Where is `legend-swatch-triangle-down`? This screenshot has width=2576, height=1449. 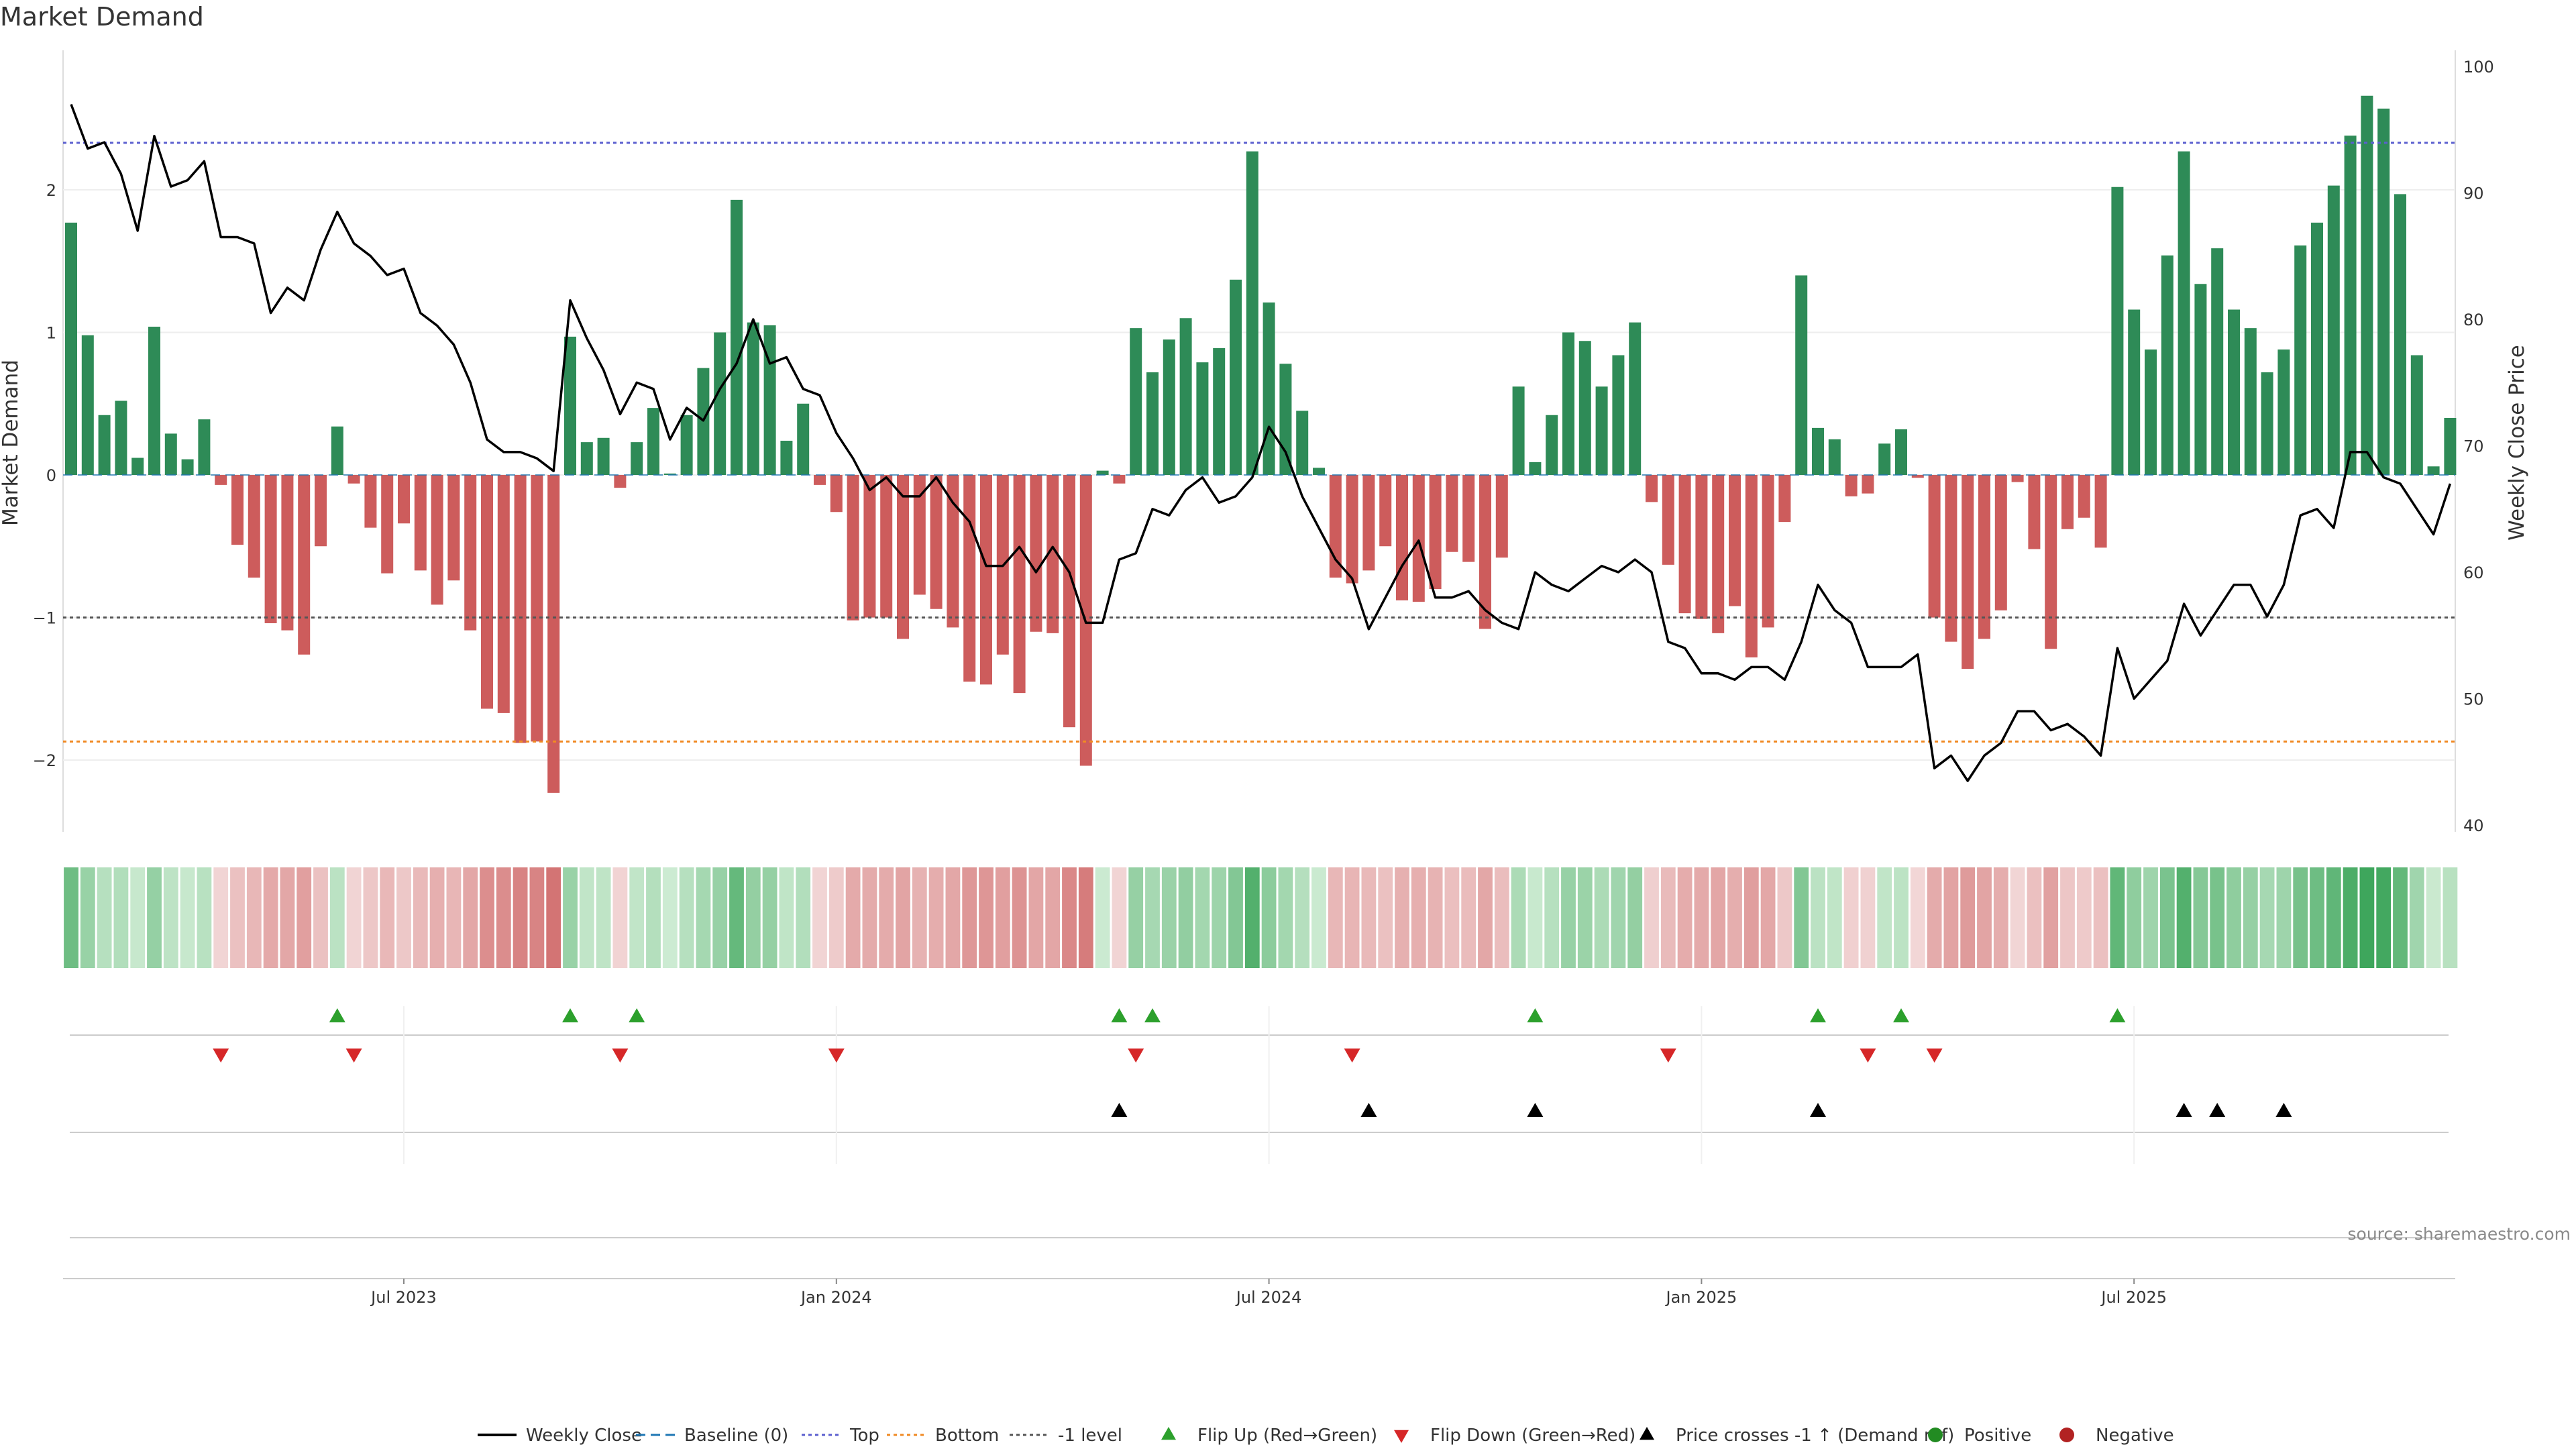
legend-swatch-triangle-down is located at coordinates (1401, 1436).